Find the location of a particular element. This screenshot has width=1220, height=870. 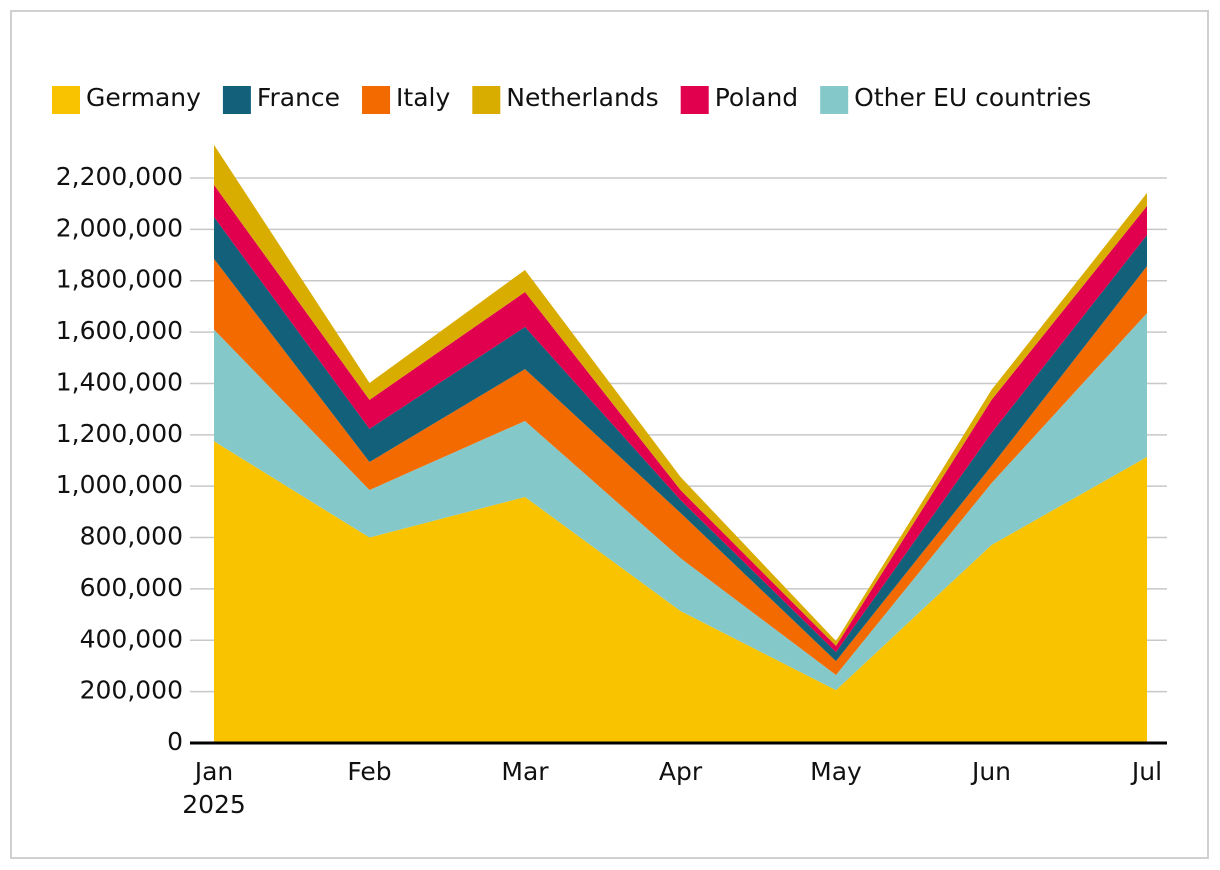

y-tick-label: 1,600,000 is located at coordinates (119, 330).